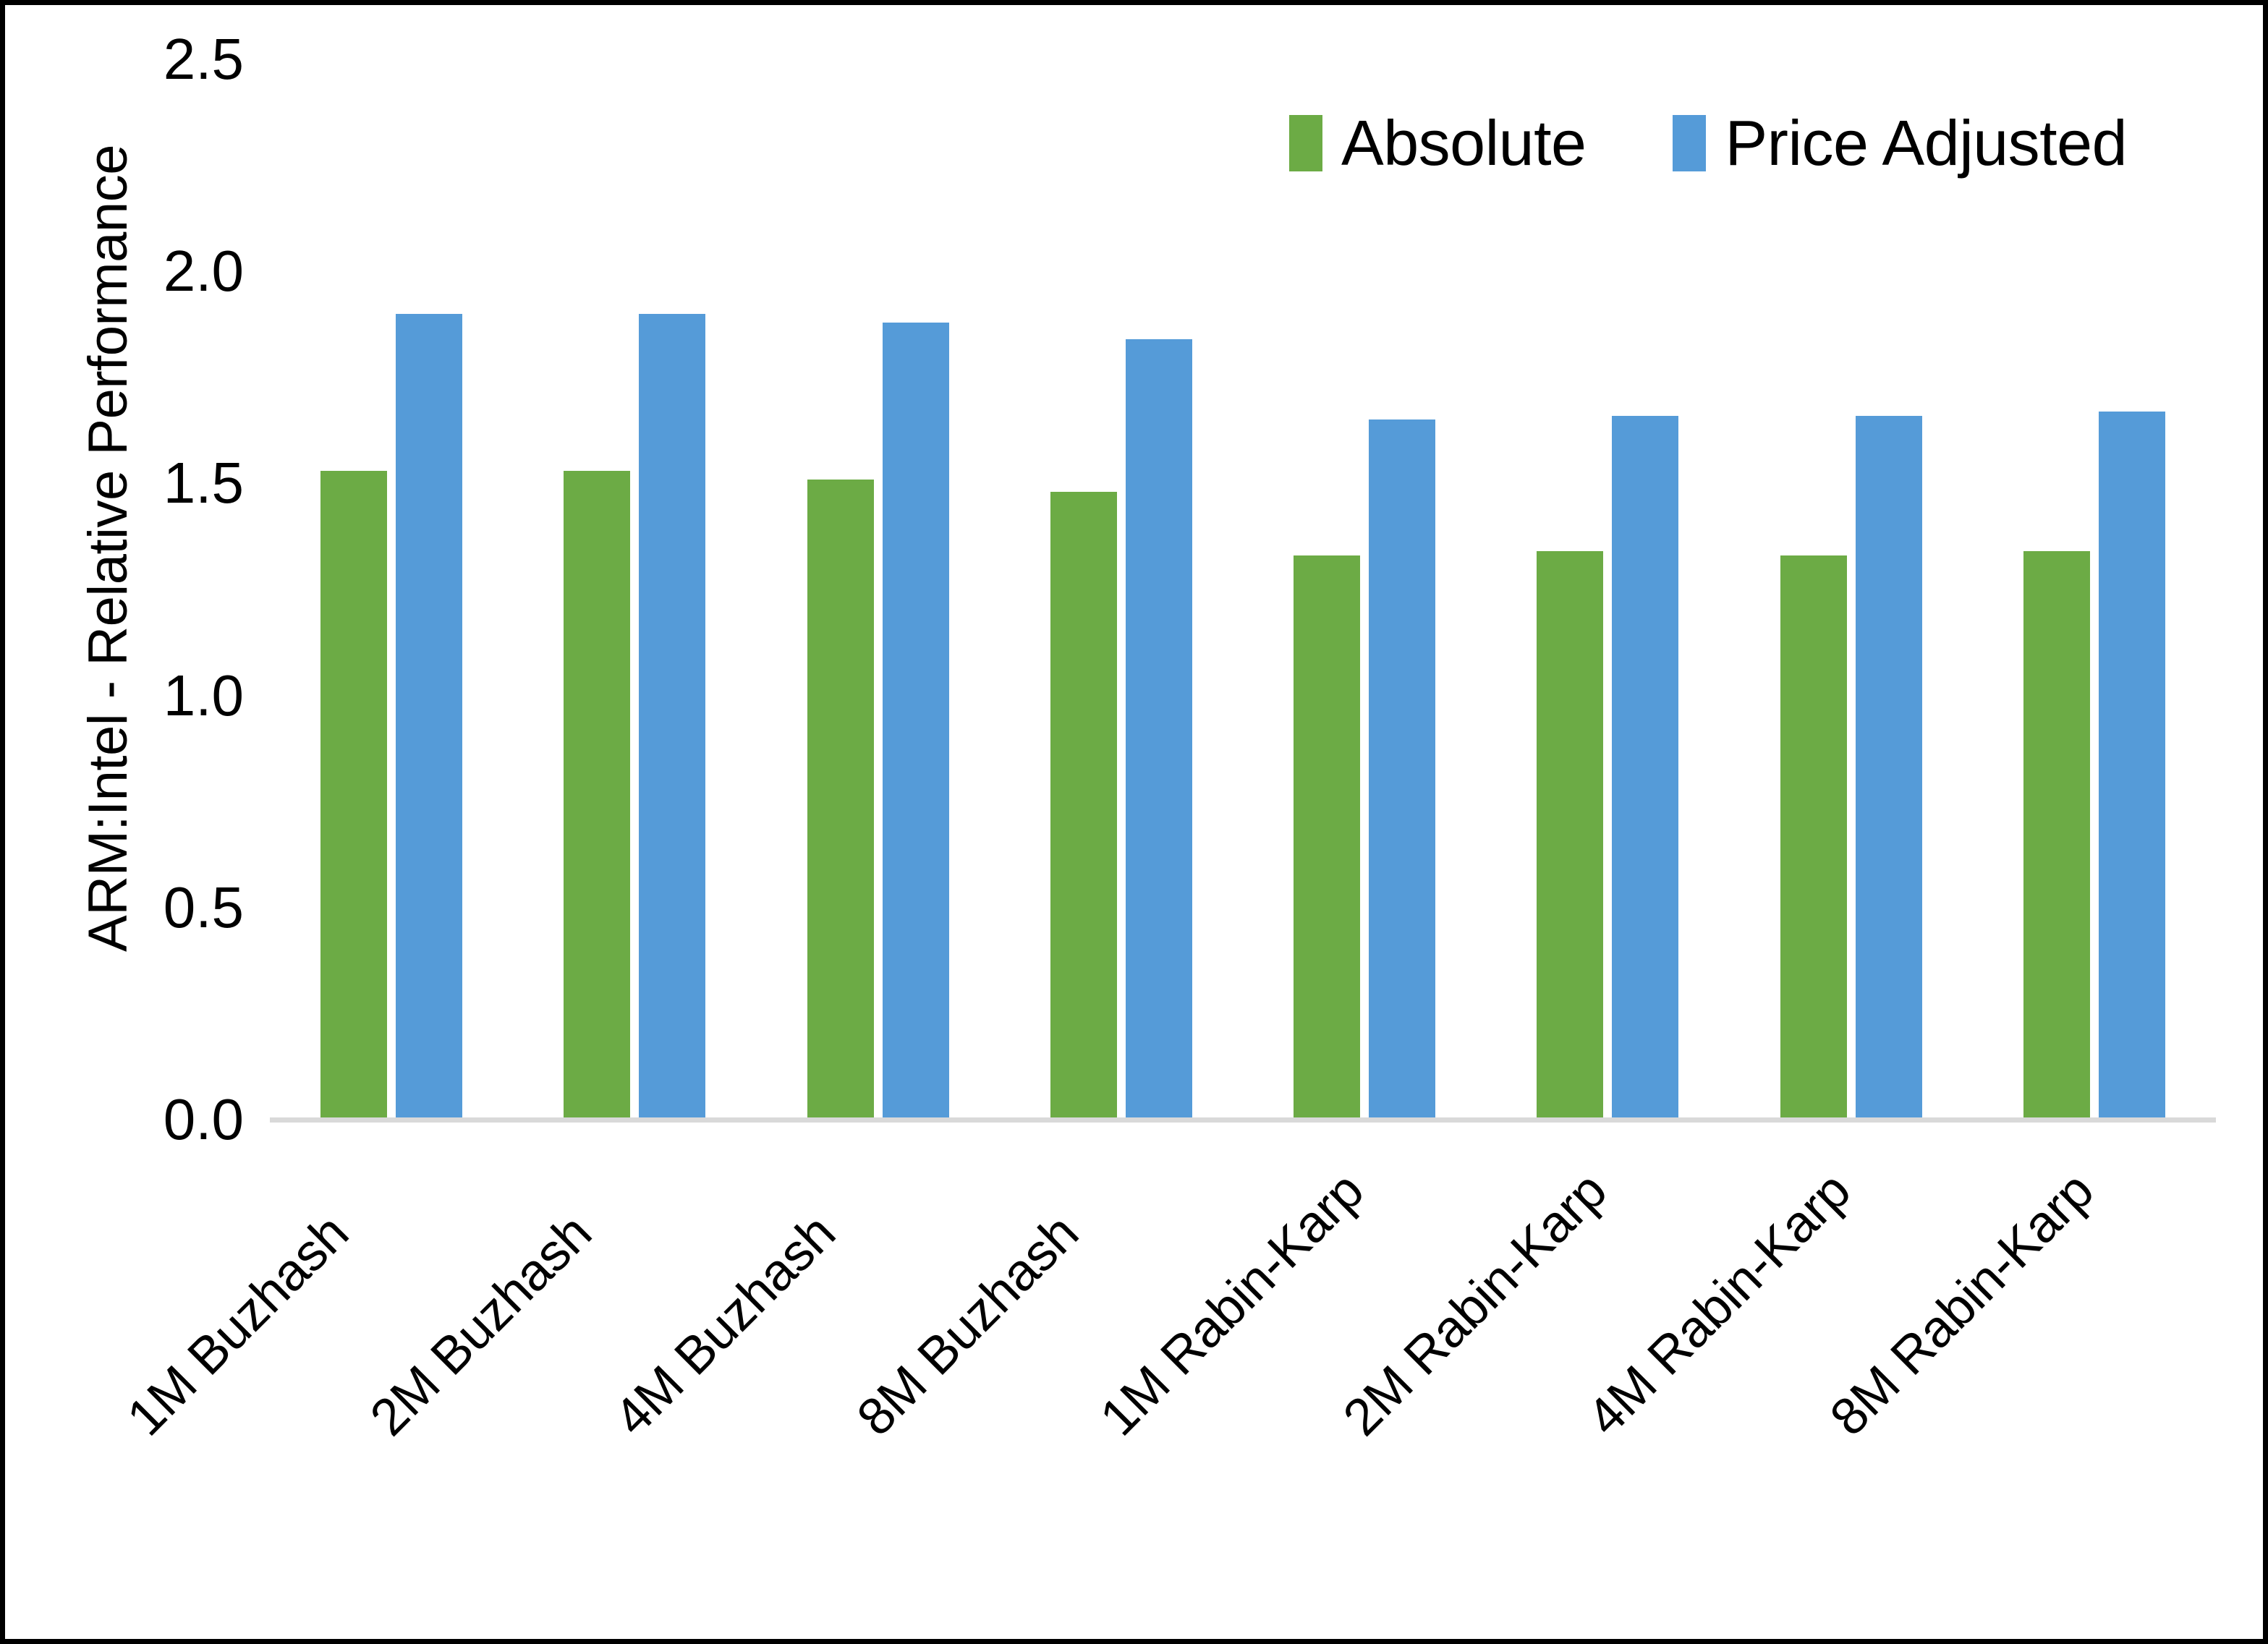  What do you see at coordinates (203, 483) in the screenshot?
I see `y-tick-label: 1.5` at bounding box center [203, 483].